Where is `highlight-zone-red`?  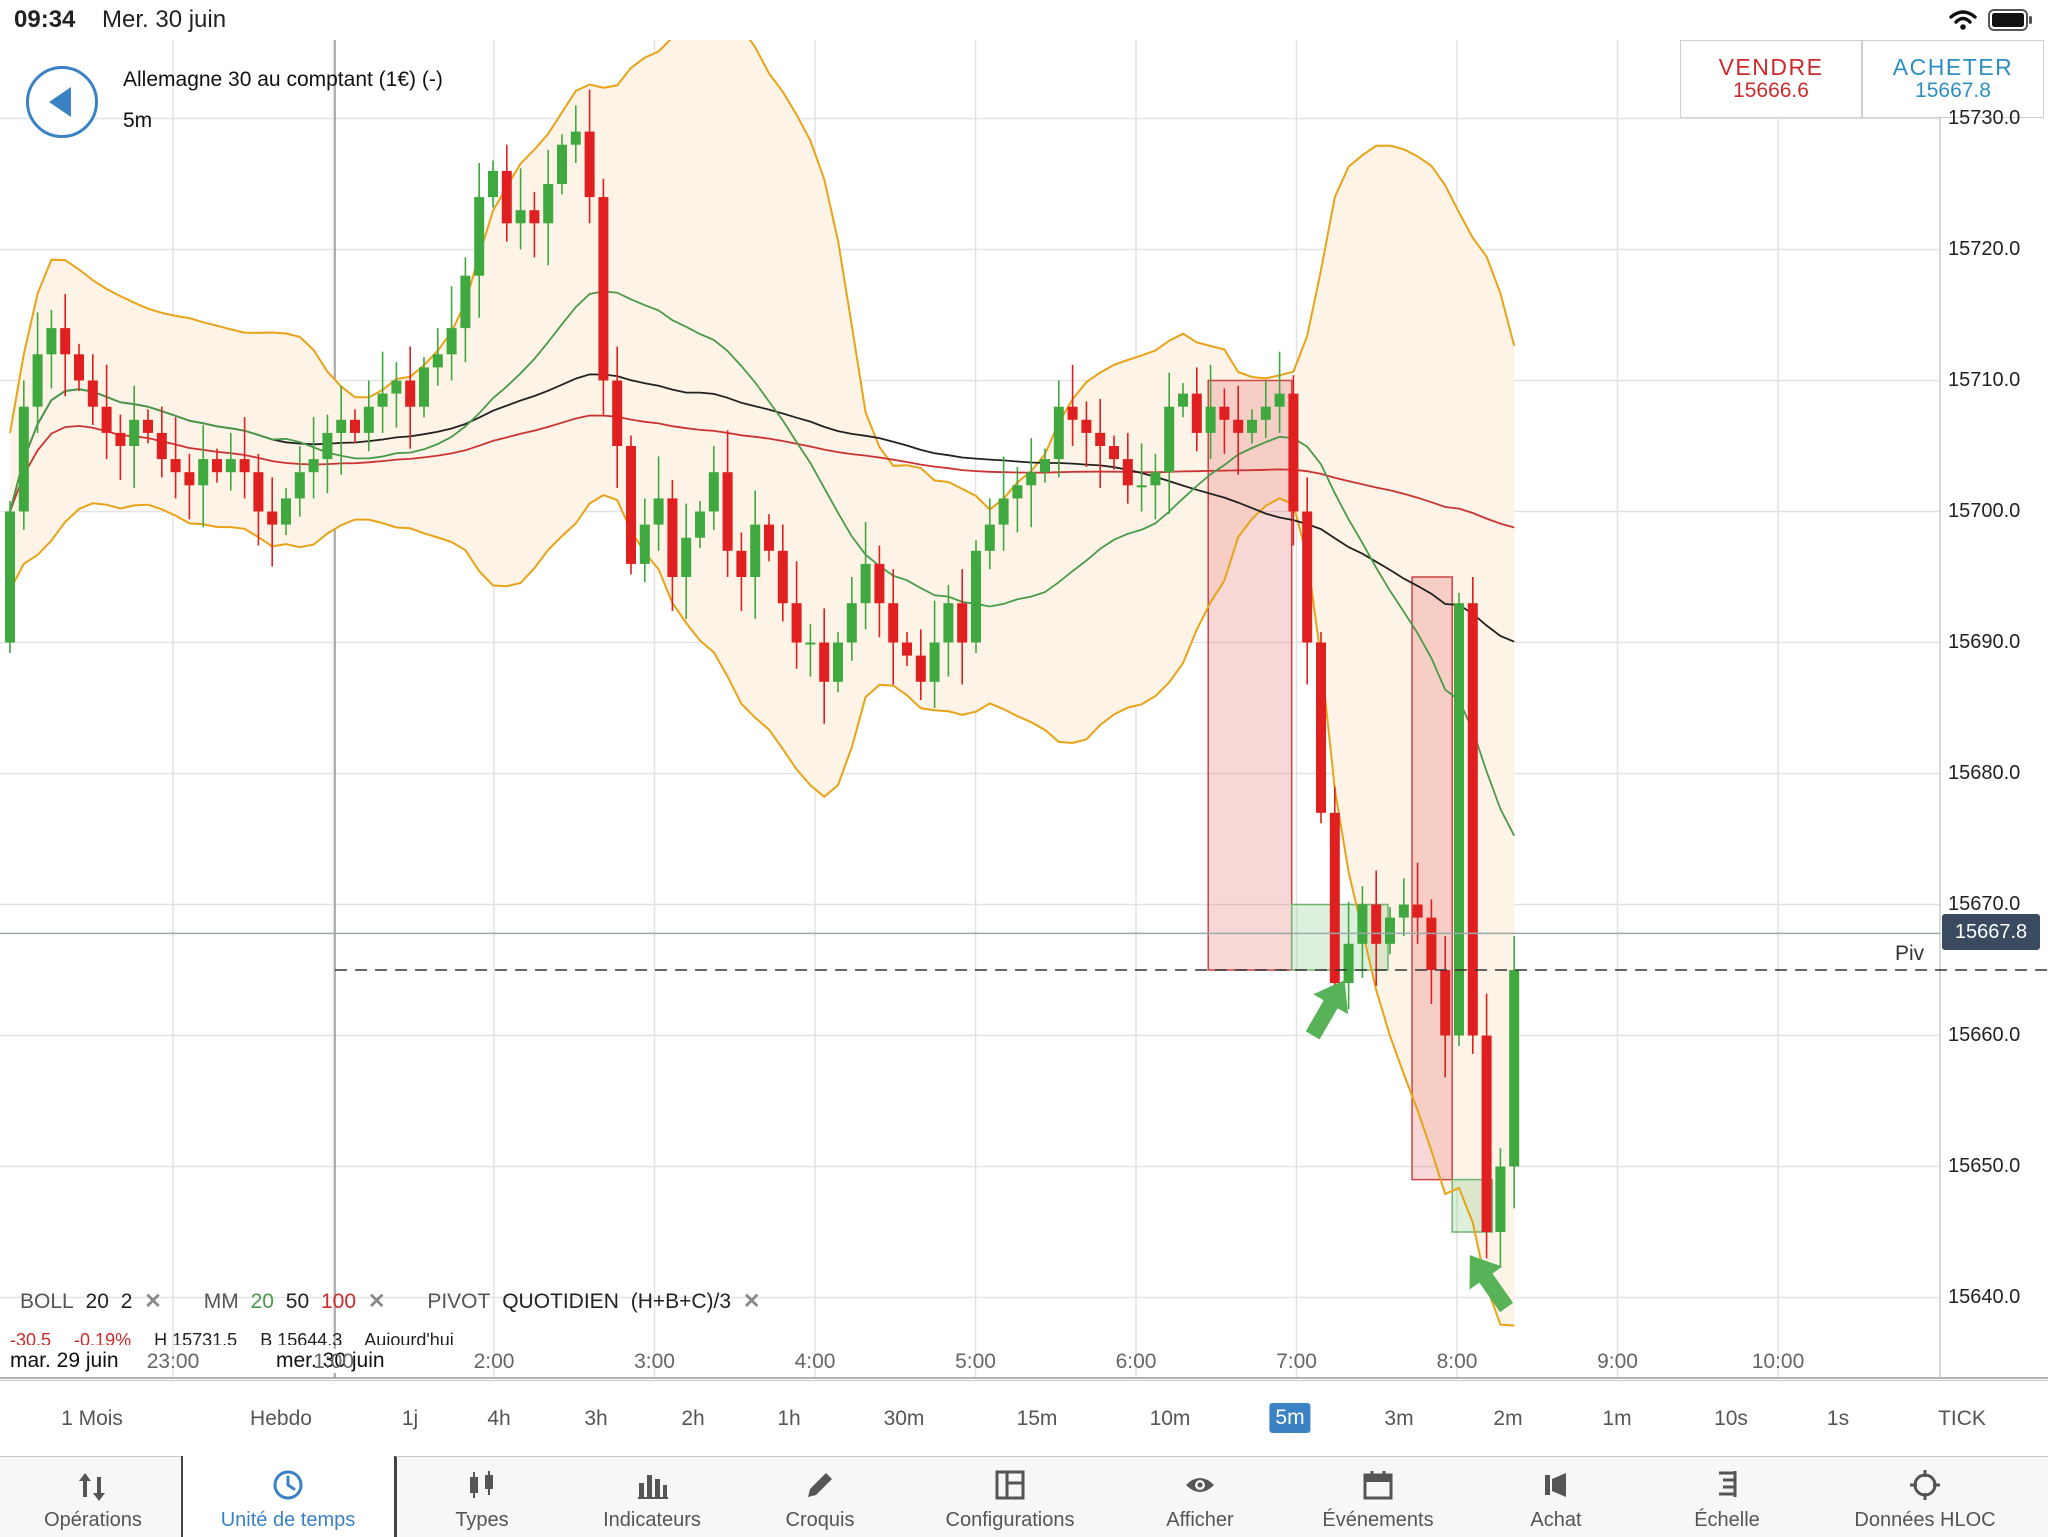 highlight-zone-red is located at coordinates (1432, 878).